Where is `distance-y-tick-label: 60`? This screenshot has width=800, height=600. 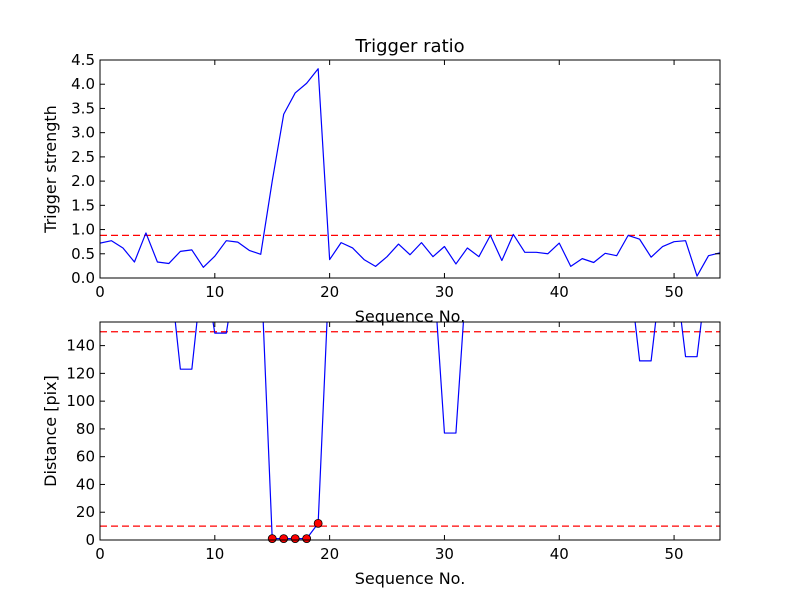 distance-y-tick-label: 60 is located at coordinates (85, 457).